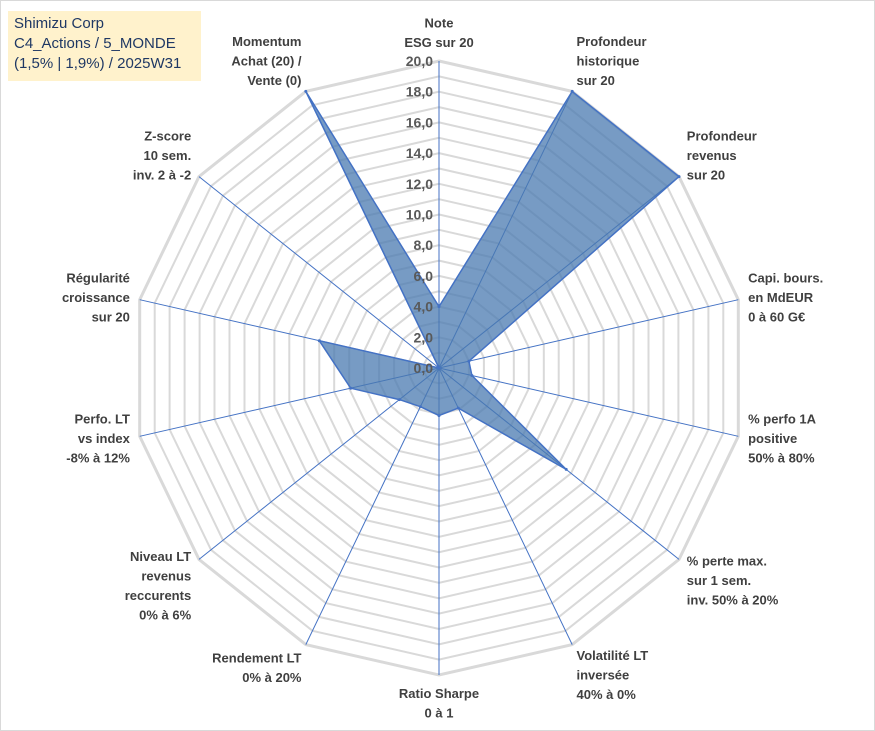  Describe the element at coordinates (256, 657) in the screenshot. I see `axis-label-line: Rendement LT` at that location.